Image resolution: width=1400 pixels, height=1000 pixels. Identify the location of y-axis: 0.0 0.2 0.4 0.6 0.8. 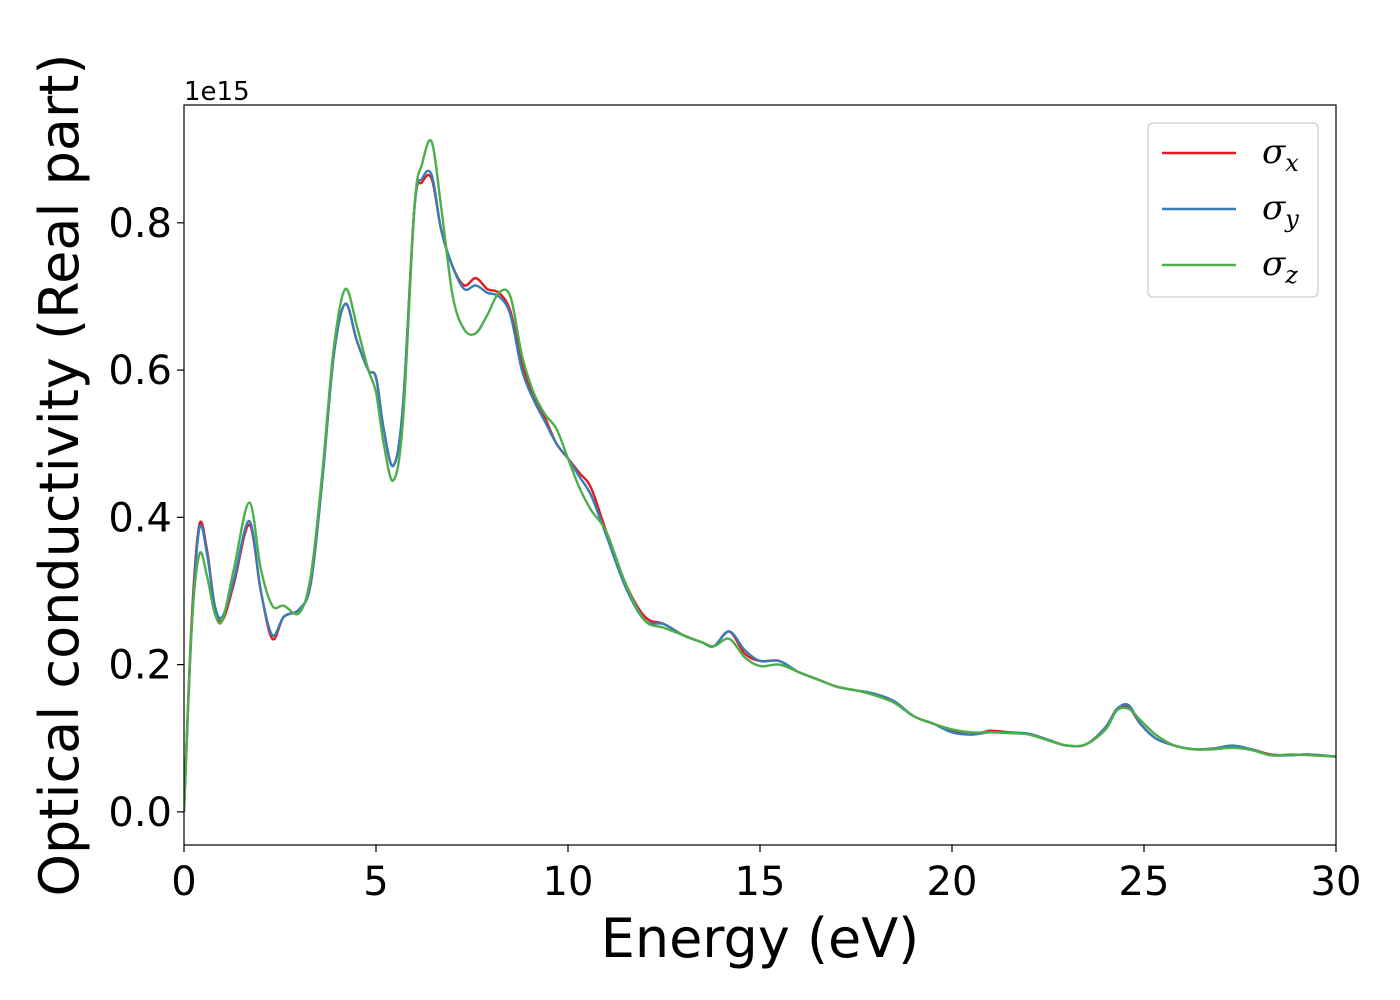
(146, 518).